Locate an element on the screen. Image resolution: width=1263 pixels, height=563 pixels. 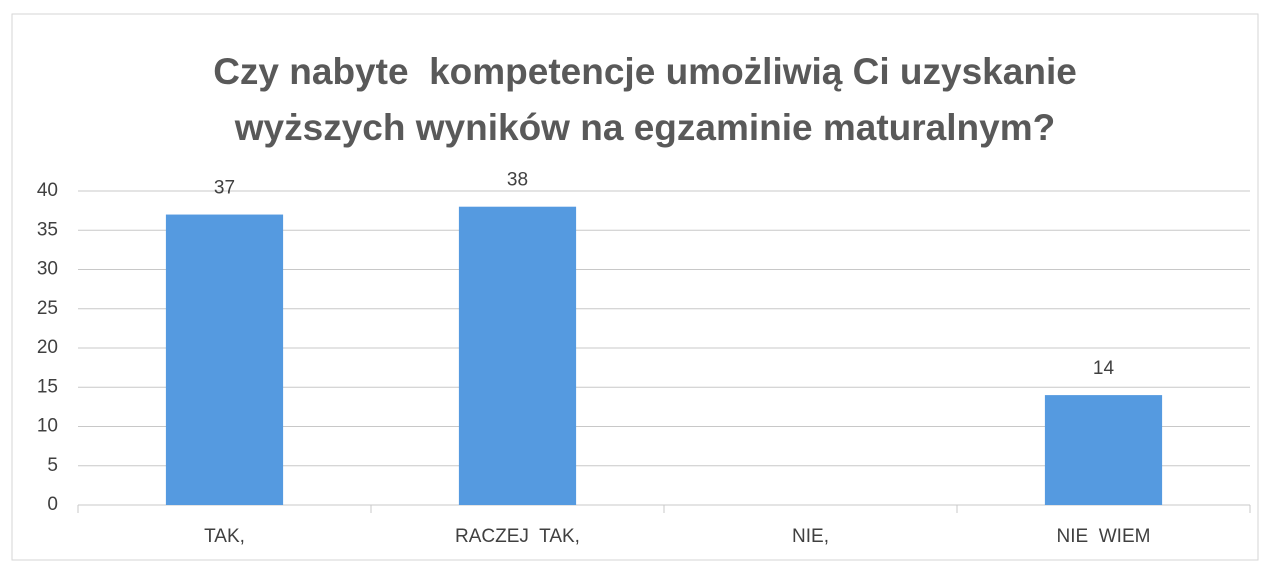
y-tick-label: 30 is located at coordinates (47, 269).